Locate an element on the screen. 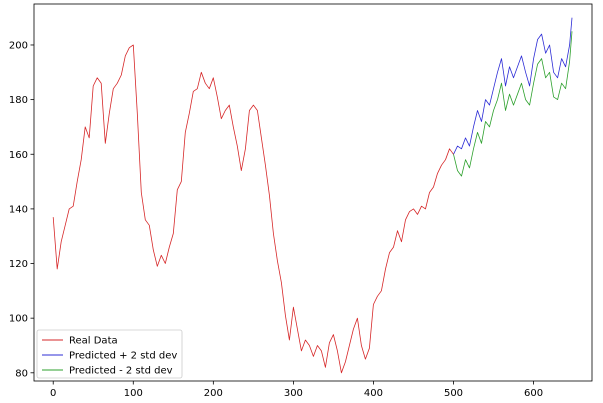 Image resolution: width=603 pixels, height=403 pixels. x-tick-label: 500 is located at coordinates (453, 393).